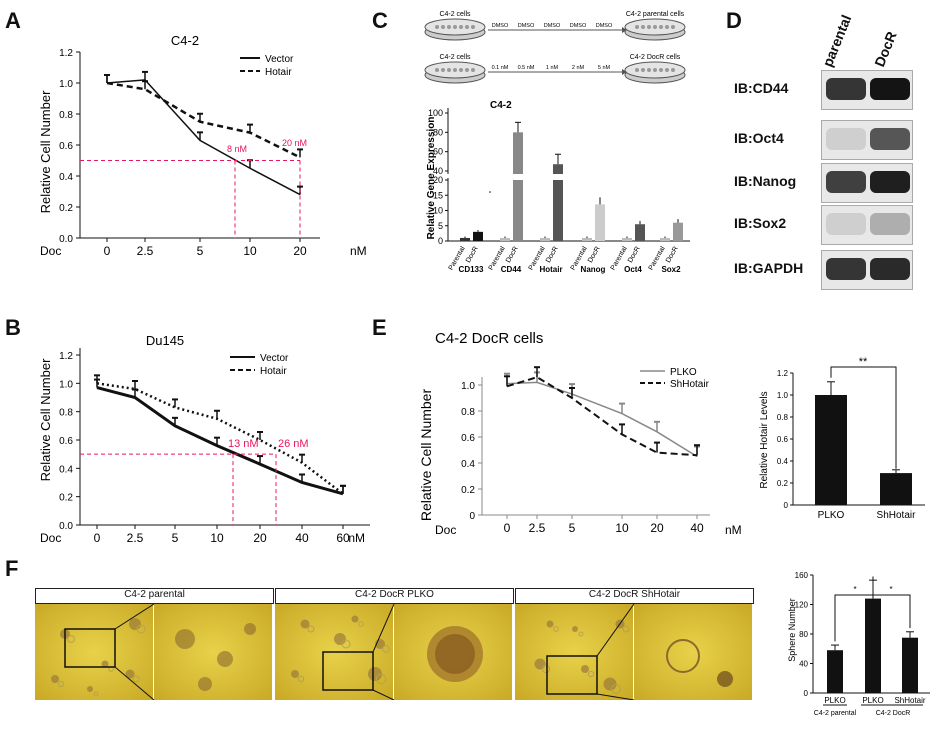  I want to click on panel-c-ytick-label: 40, so click(438, 171).